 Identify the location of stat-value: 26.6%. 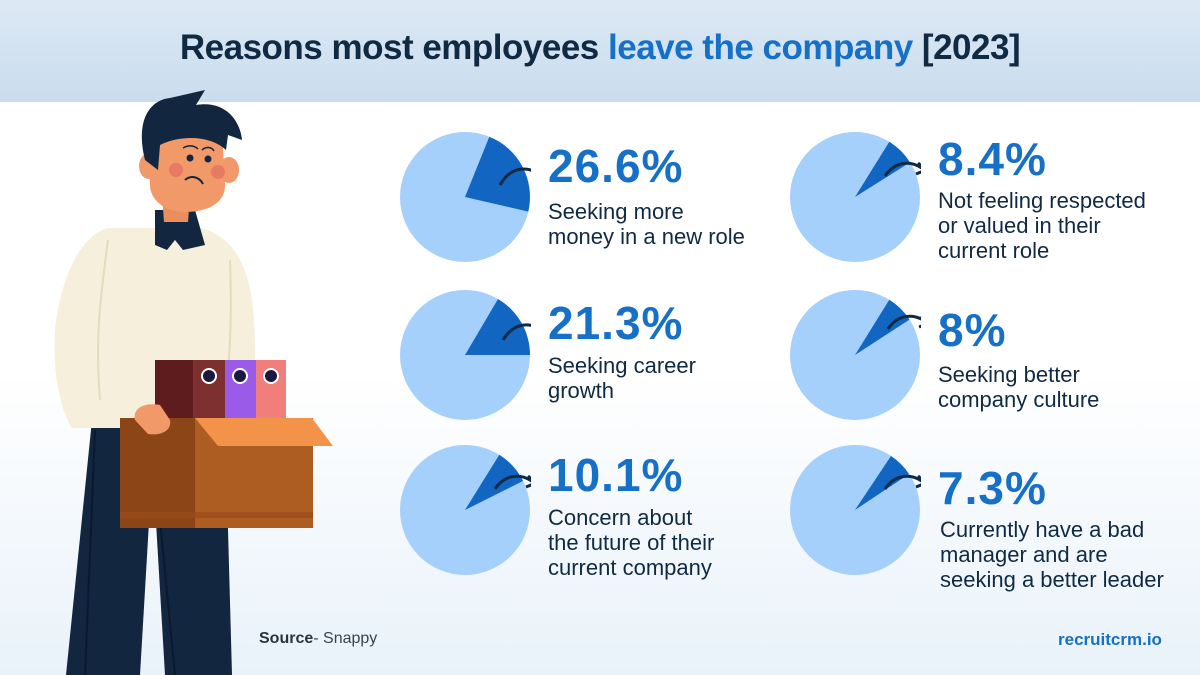
(616, 166).